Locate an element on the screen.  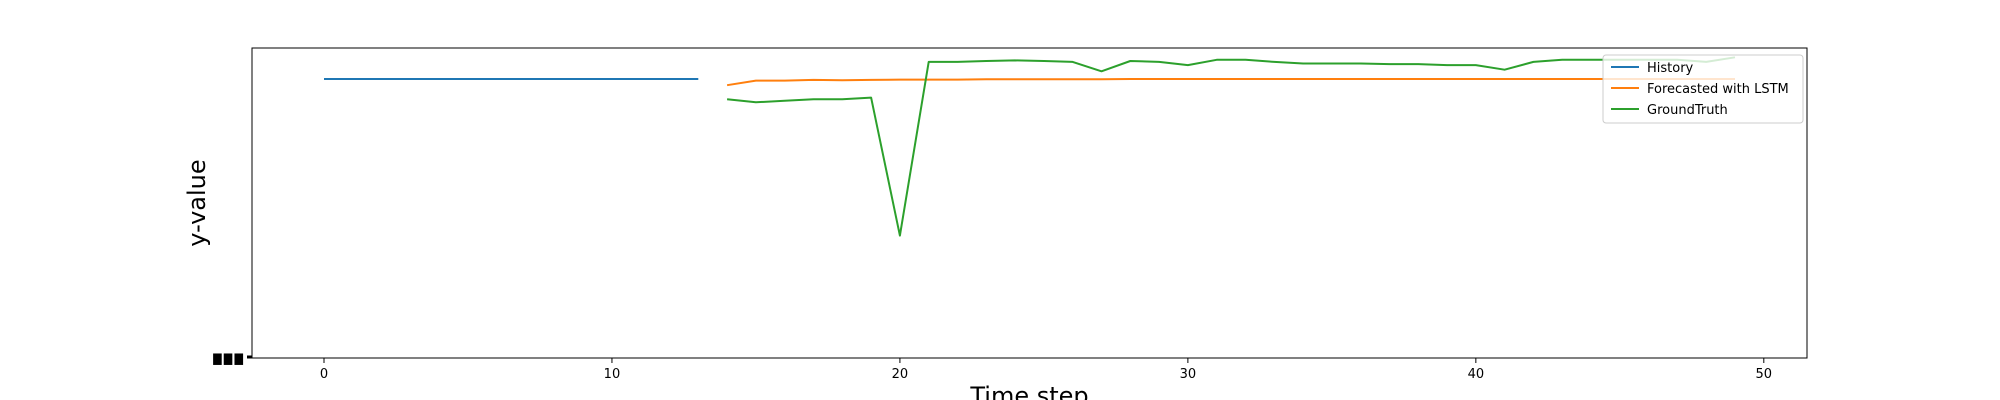
legend-entry-1: Forecasted with LSTM is located at coordinates (1718, 89).